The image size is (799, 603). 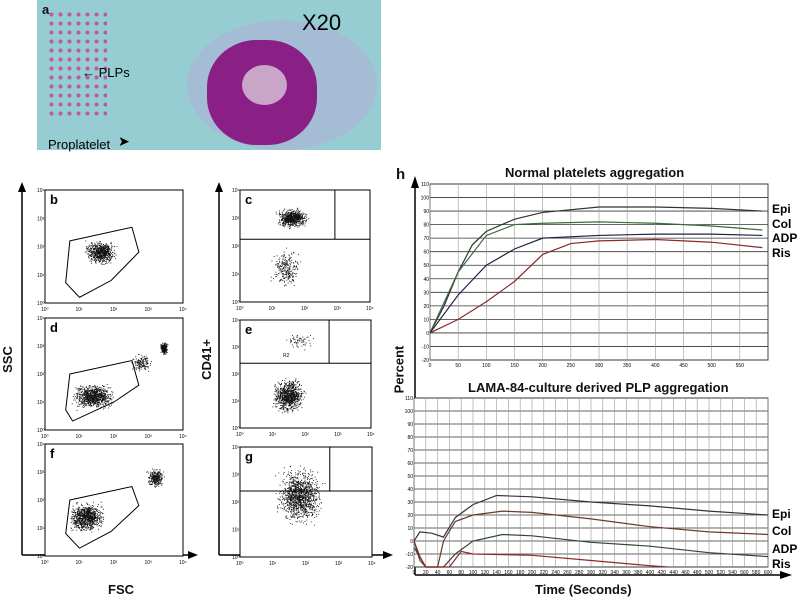 What do you see at coordinates (54, 327) in the screenshot?
I see `panel-letter-d: d` at bounding box center [54, 327].